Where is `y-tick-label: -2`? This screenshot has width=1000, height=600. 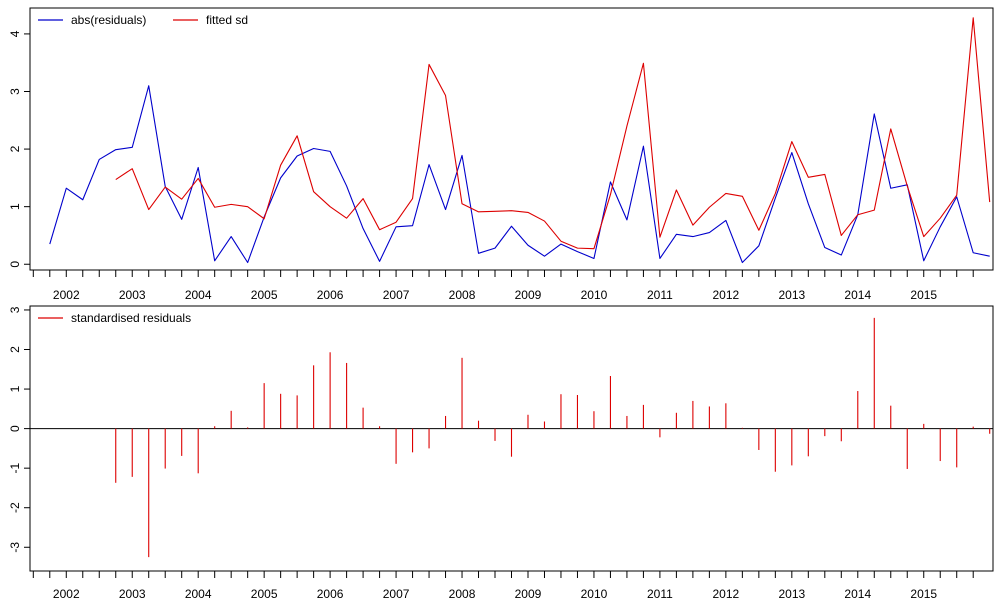
y-tick-label: -2 is located at coordinates (15, 507).